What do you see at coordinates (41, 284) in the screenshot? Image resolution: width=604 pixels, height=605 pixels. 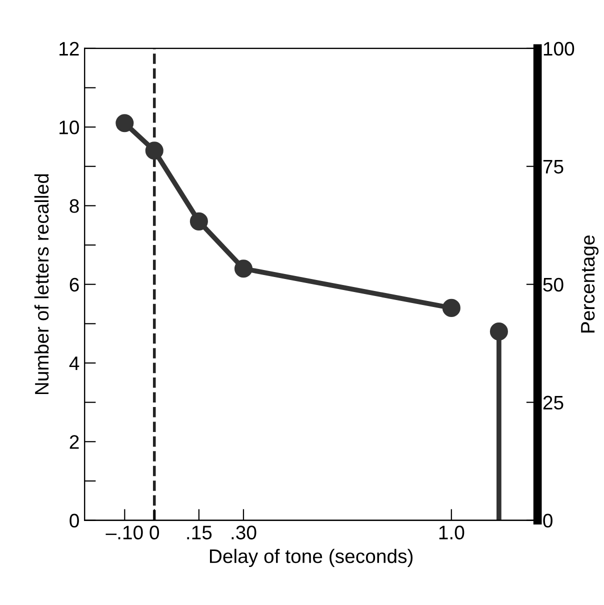 I see `y-axis-title: Number of letters recalled` at bounding box center [41, 284].